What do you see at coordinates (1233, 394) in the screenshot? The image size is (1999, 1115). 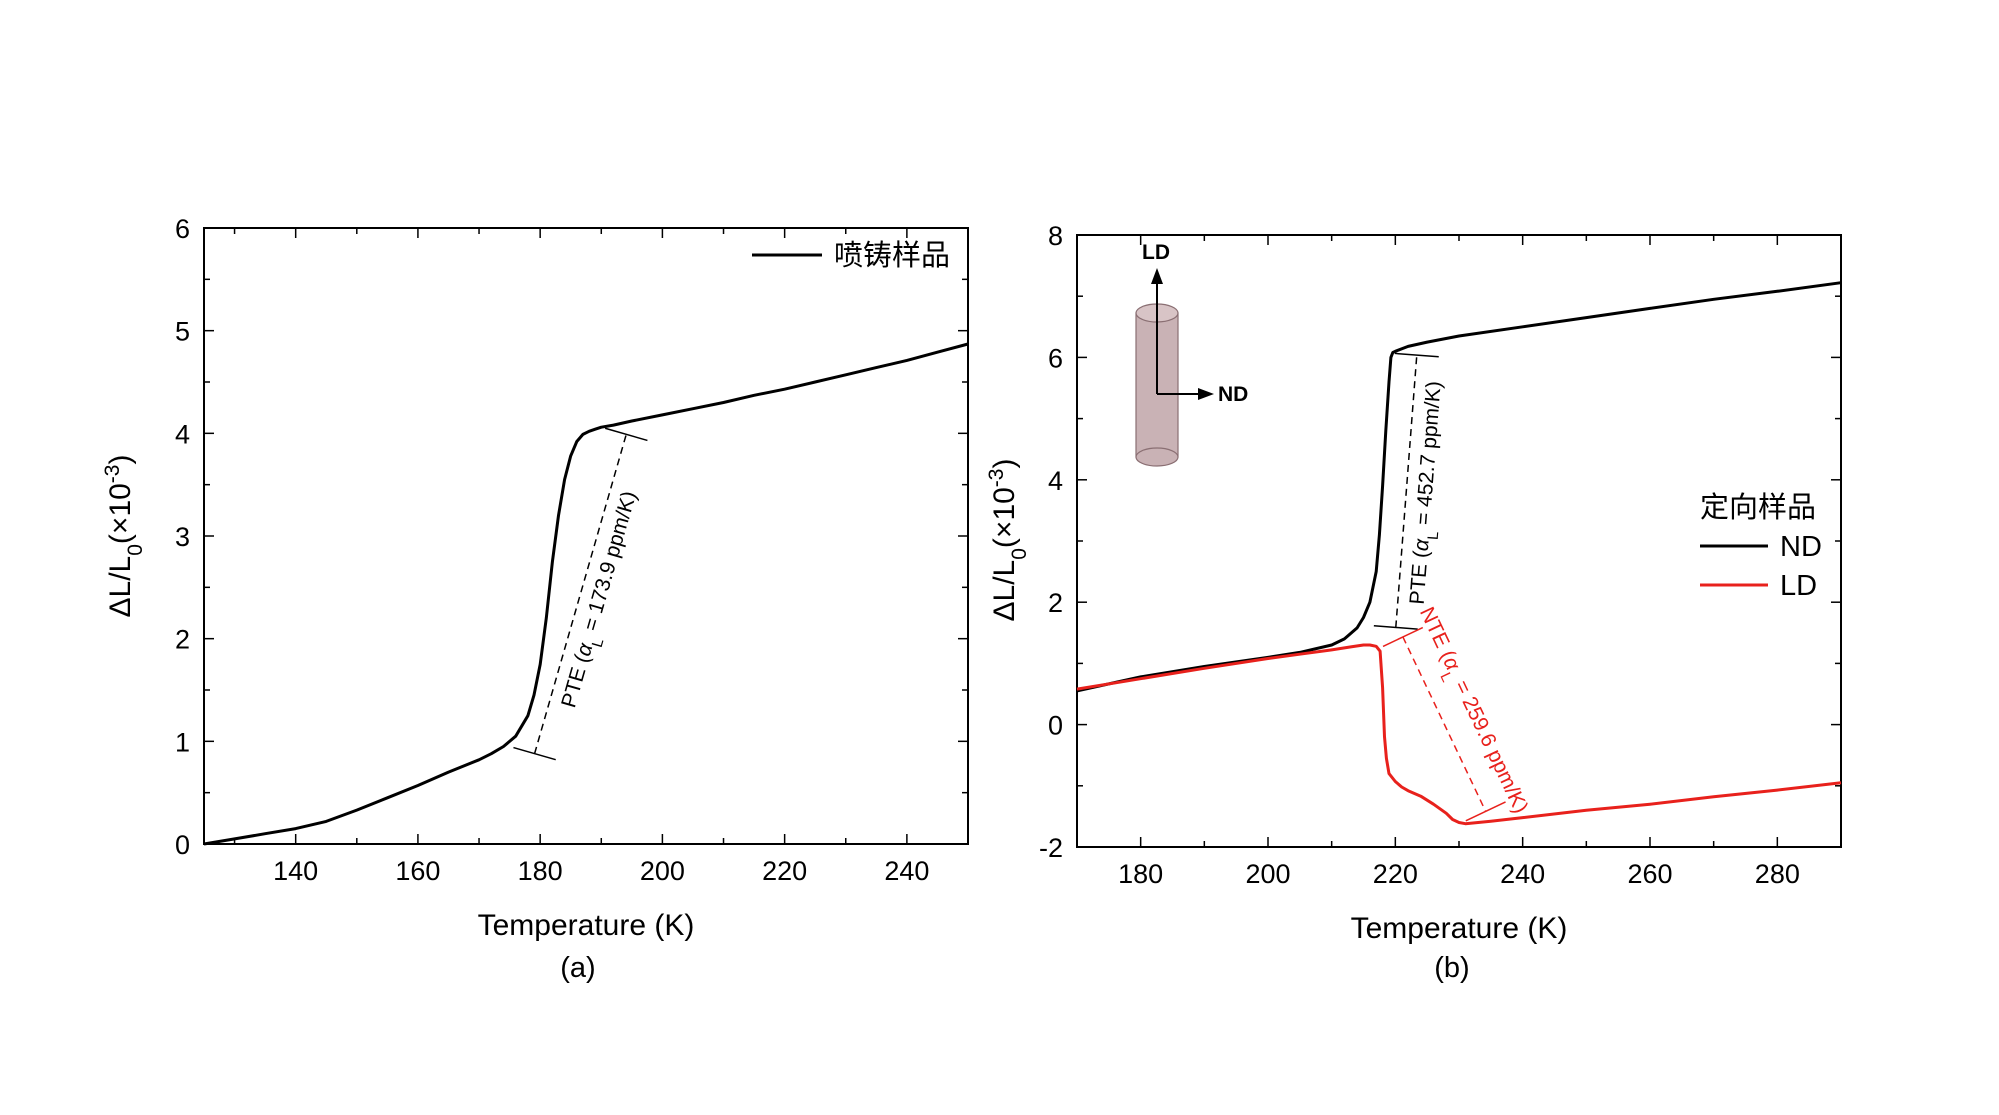 I see `nd-axis-label: ND` at bounding box center [1233, 394].